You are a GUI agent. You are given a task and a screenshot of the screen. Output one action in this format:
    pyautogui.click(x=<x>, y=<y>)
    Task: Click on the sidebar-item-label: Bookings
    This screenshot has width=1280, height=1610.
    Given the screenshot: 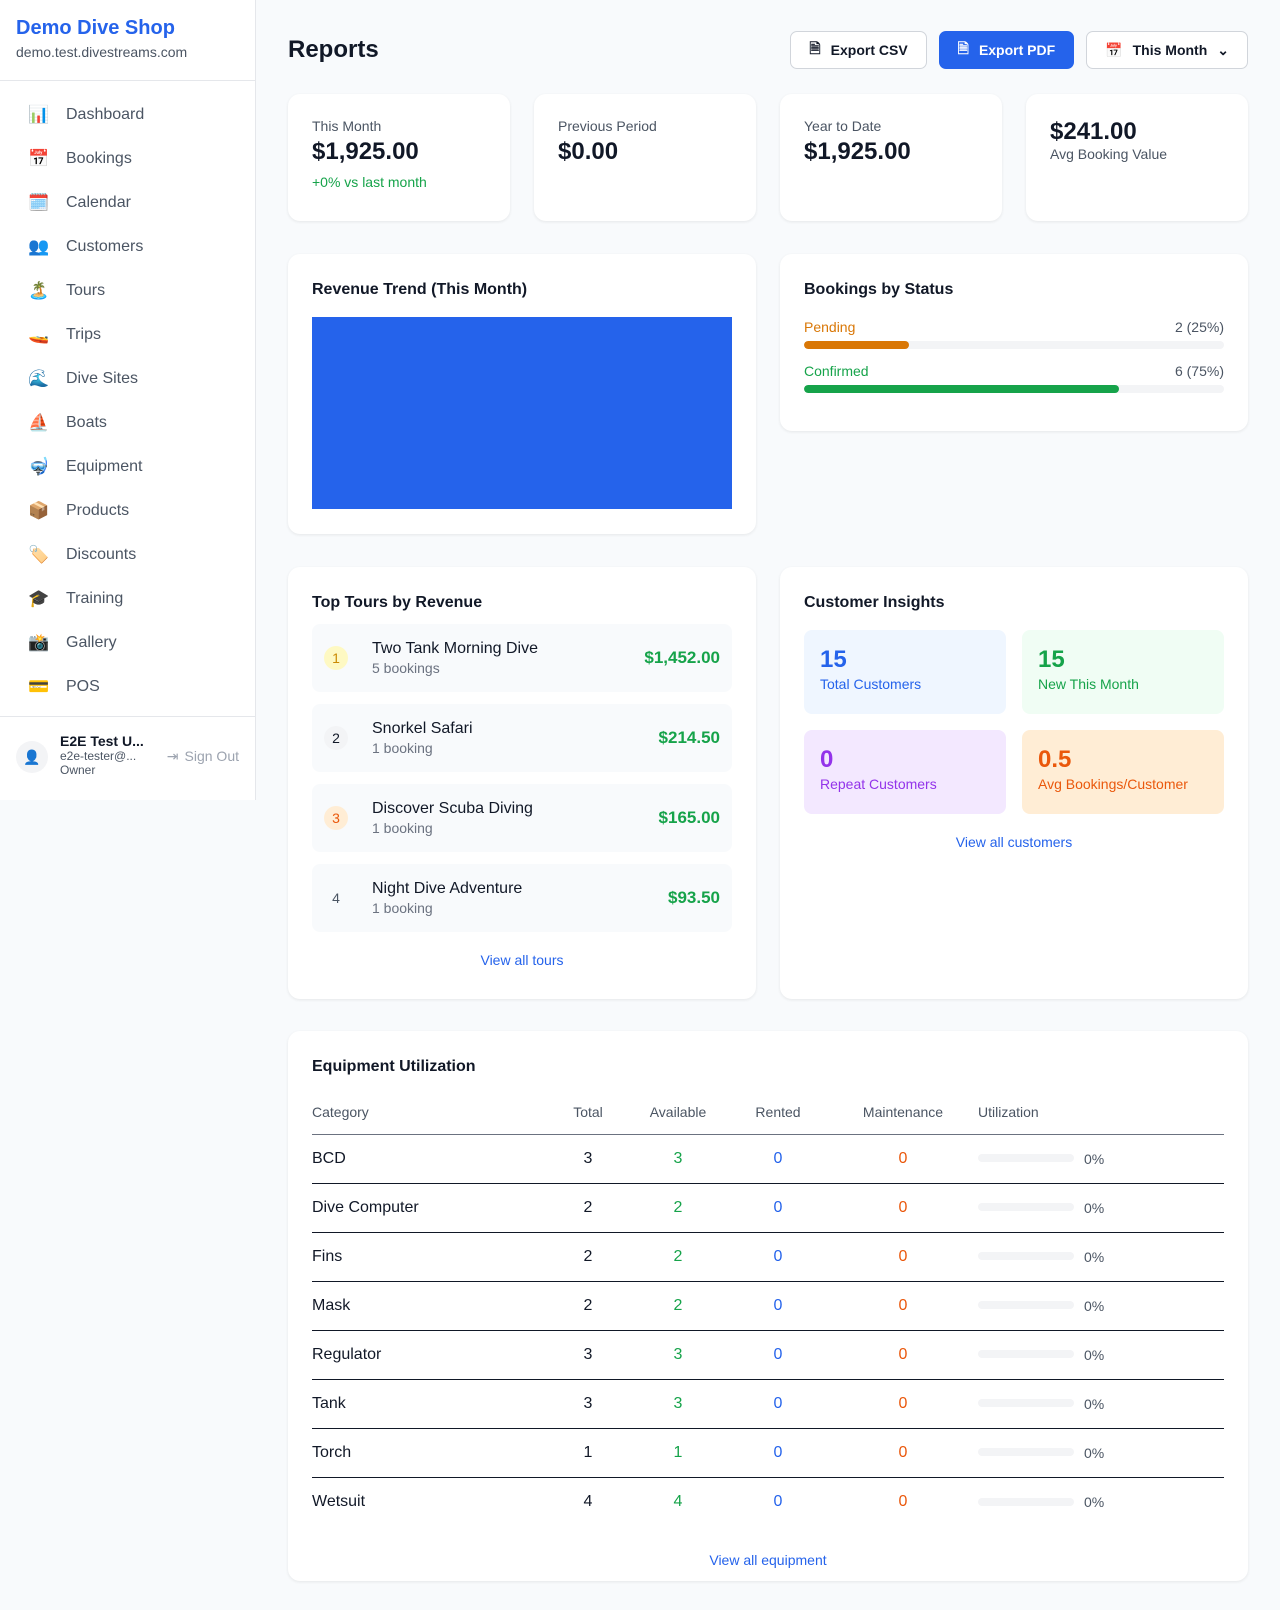 What is the action you would take?
    pyautogui.click(x=99, y=158)
    